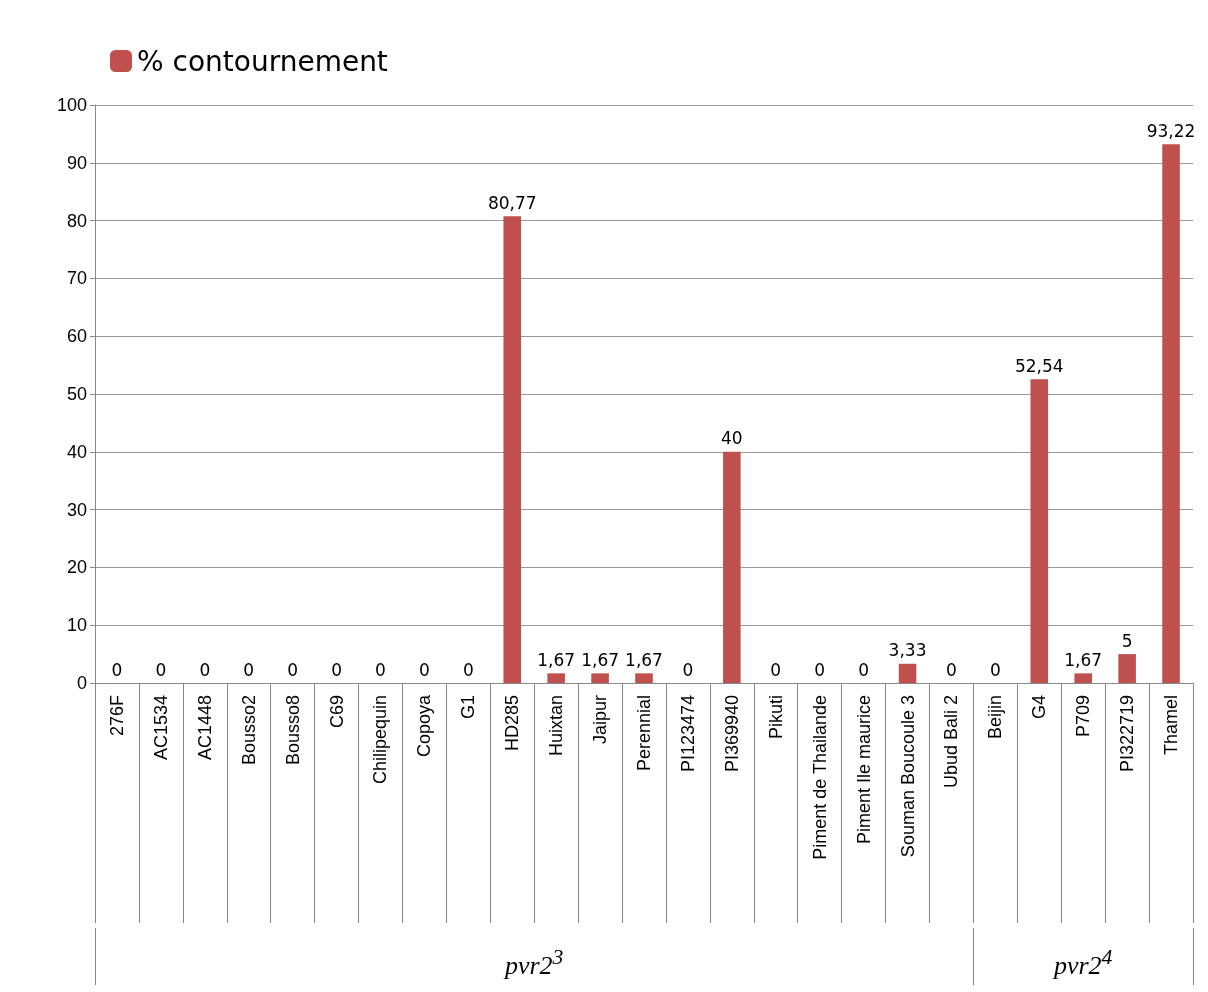 The height and width of the screenshot is (992, 1208). I want to click on y-tick-label: 60, so click(76, 336).